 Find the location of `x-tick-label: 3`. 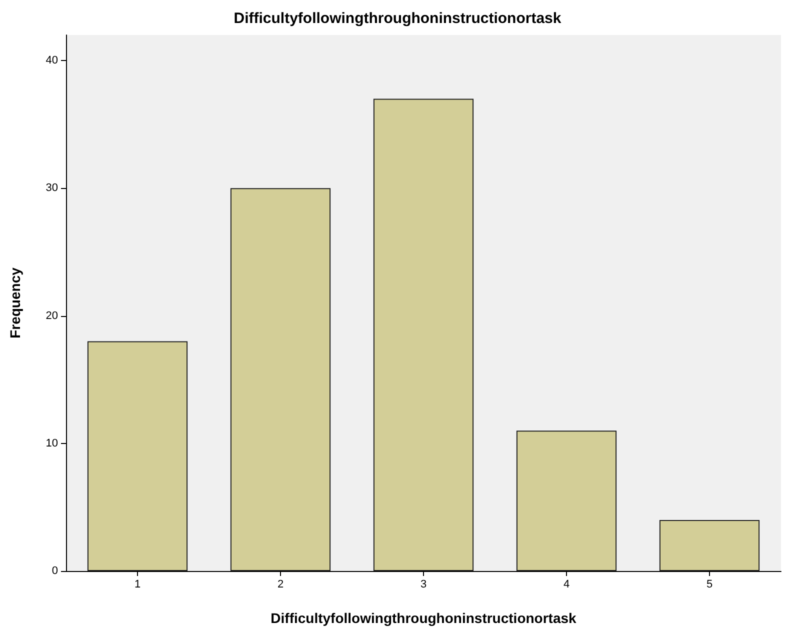

x-tick-label: 3 is located at coordinates (423, 584).